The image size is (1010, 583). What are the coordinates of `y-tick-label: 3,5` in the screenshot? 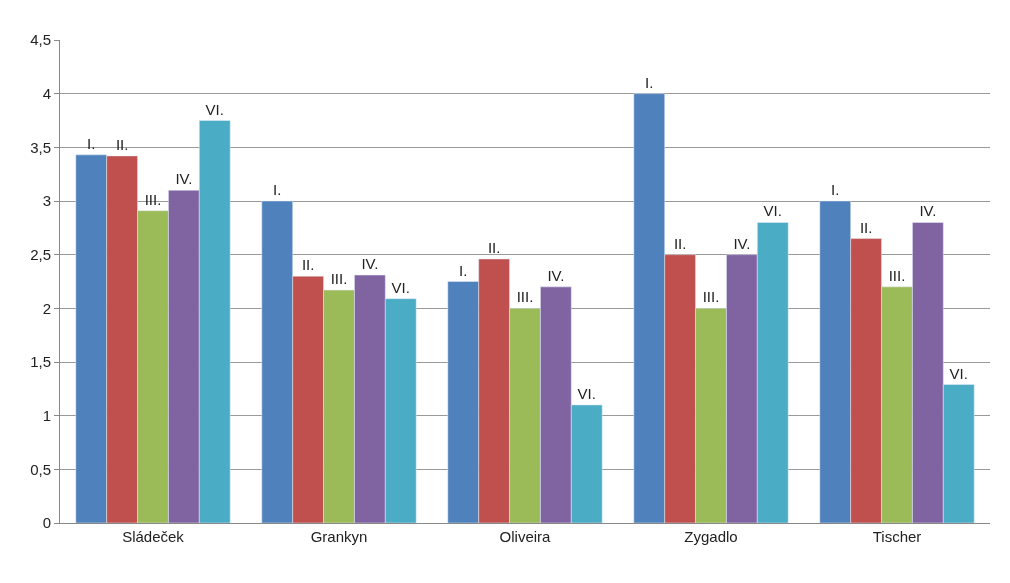 It's located at (40, 147).